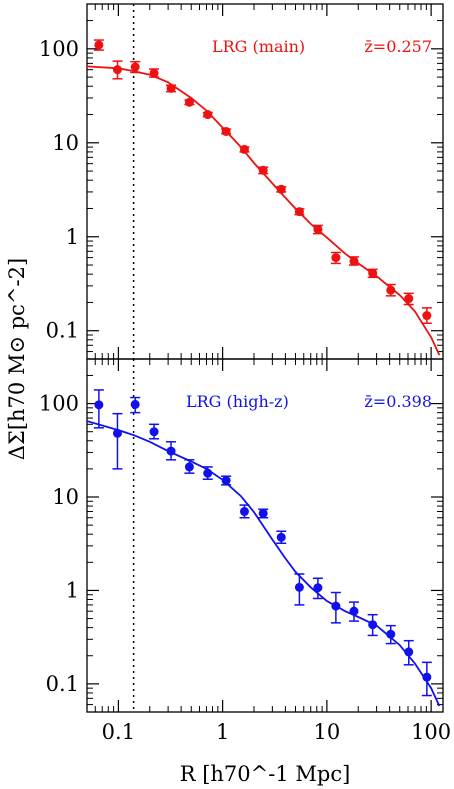  I want to click on x-tick-label: 100, so click(431, 732).